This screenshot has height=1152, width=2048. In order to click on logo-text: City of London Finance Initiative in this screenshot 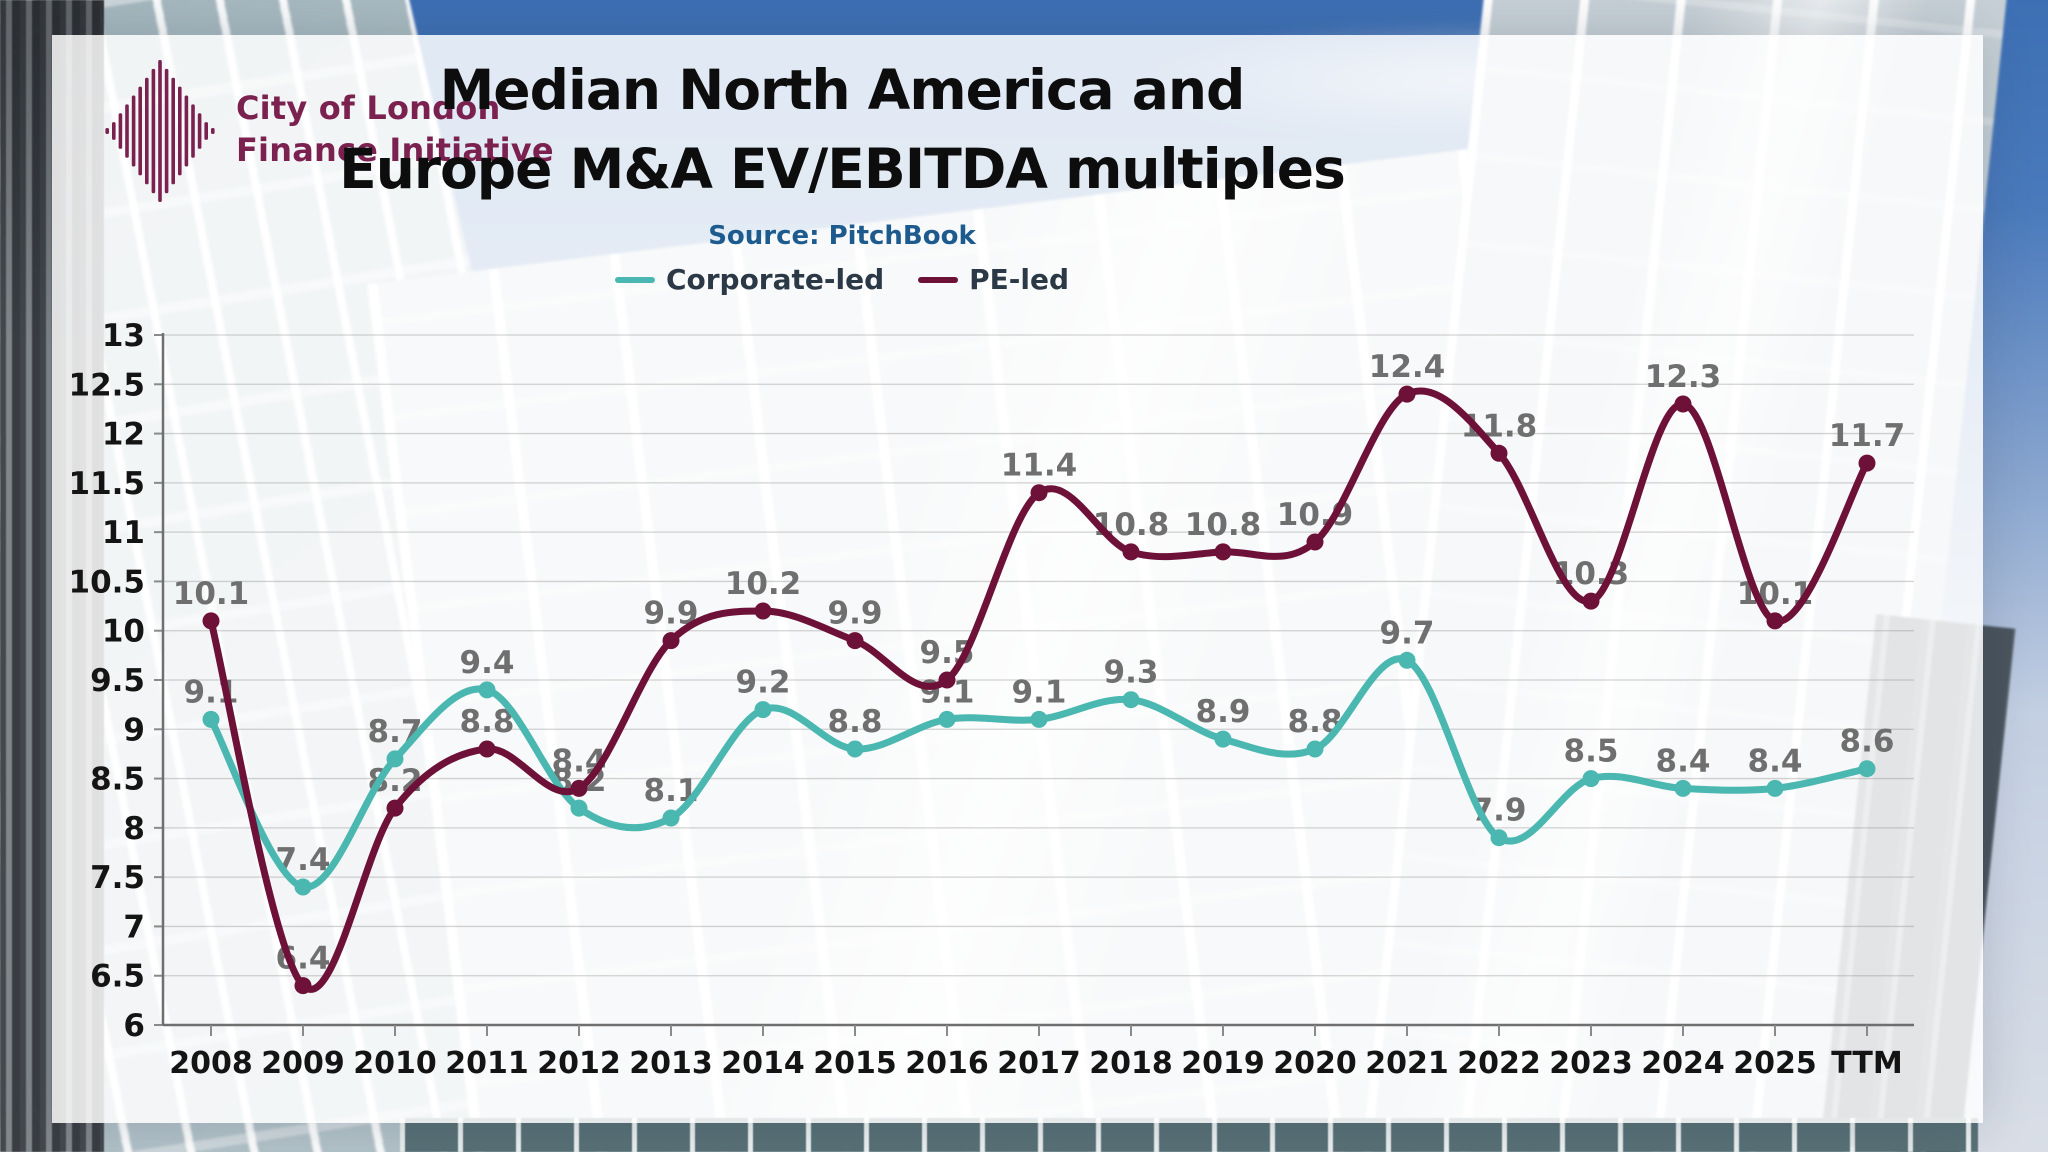, I will do `click(395, 129)`.